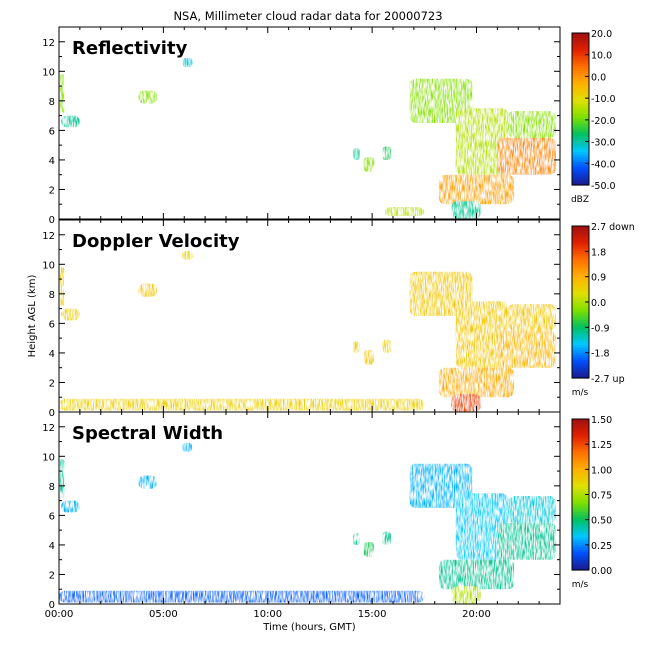 The height and width of the screenshot is (650, 650). I want to click on colorbar-tick-label: 0.50, so click(601, 521).